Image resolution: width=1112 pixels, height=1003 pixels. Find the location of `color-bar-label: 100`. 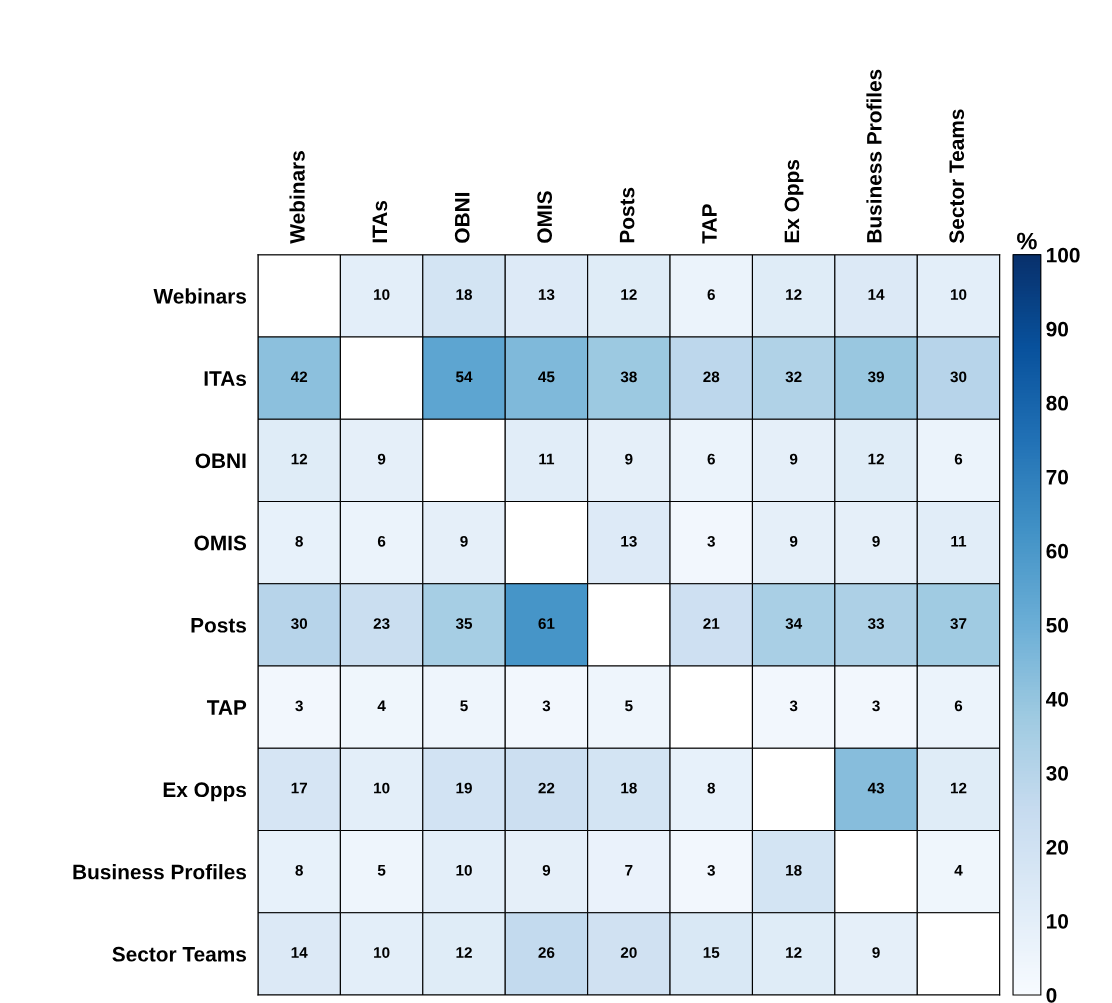

color-bar-label: 100 is located at coordinates (1063, 255).